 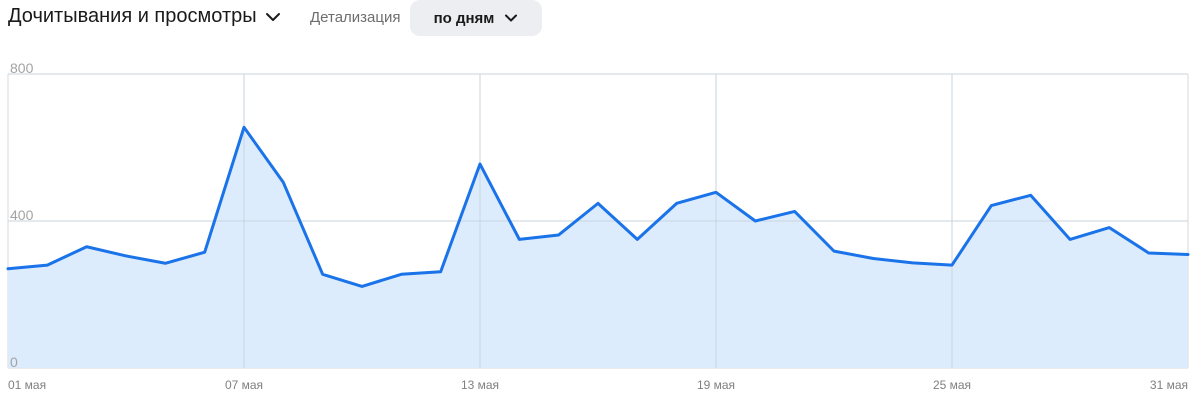 What do you see at coordinates (355, 17) in the screenshot?
I see `detail-label: Детализация` at bounding box center [355, 17].